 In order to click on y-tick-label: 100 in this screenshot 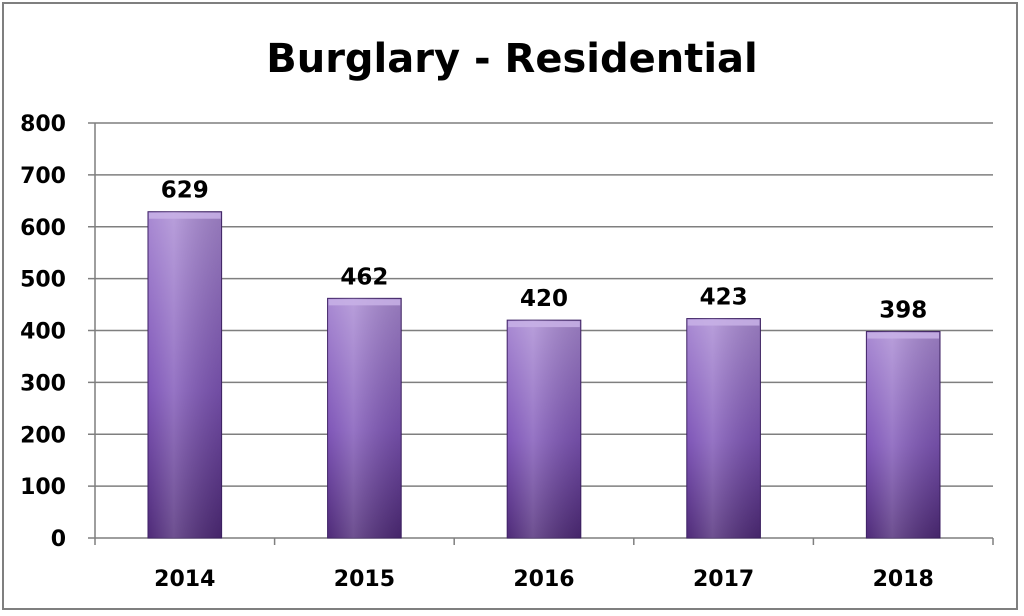, I will do `click(43, 487)`.